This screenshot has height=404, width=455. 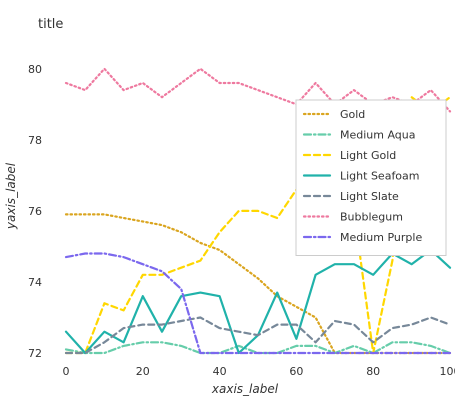 I want to click on x-tick-label: 20, so click(x=143, y=371).